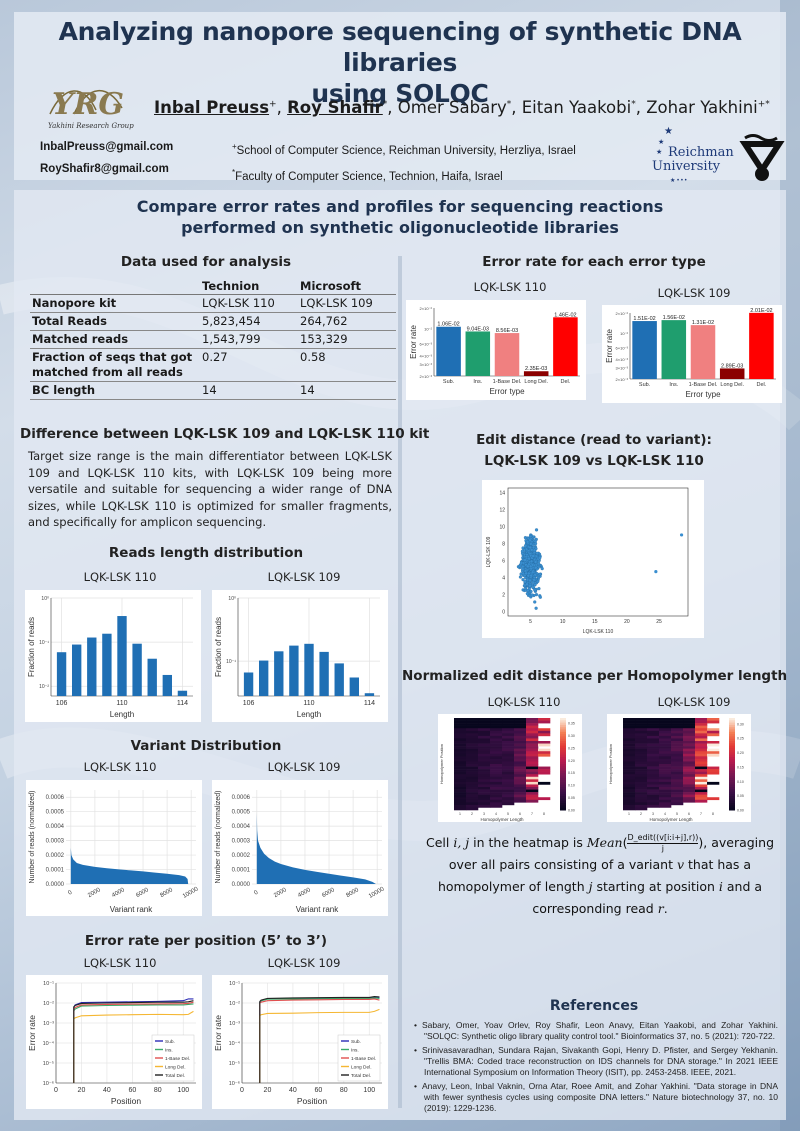  What do you see at coordinates (701, 152) in the screenshot?
I see `svg-text: Reichman` at bounding box center [701, 152].